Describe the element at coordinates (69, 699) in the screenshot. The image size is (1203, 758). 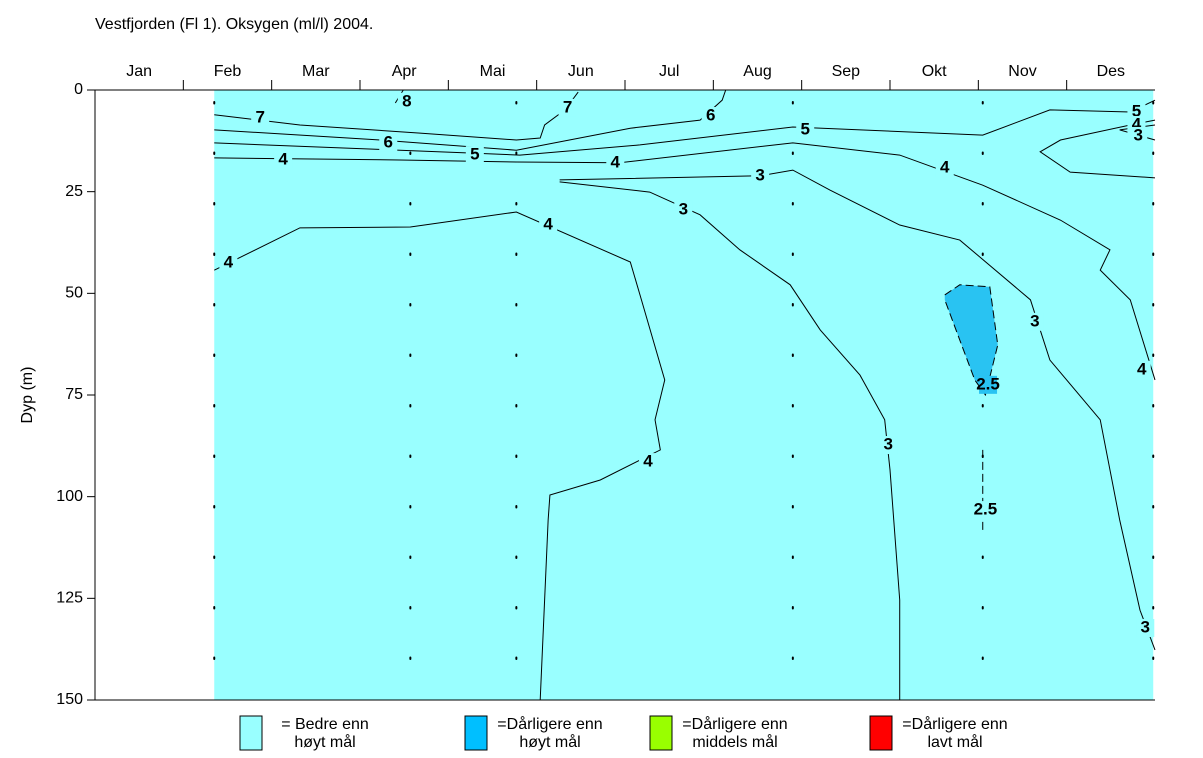
I see `y-tick-label: 150` at that location.